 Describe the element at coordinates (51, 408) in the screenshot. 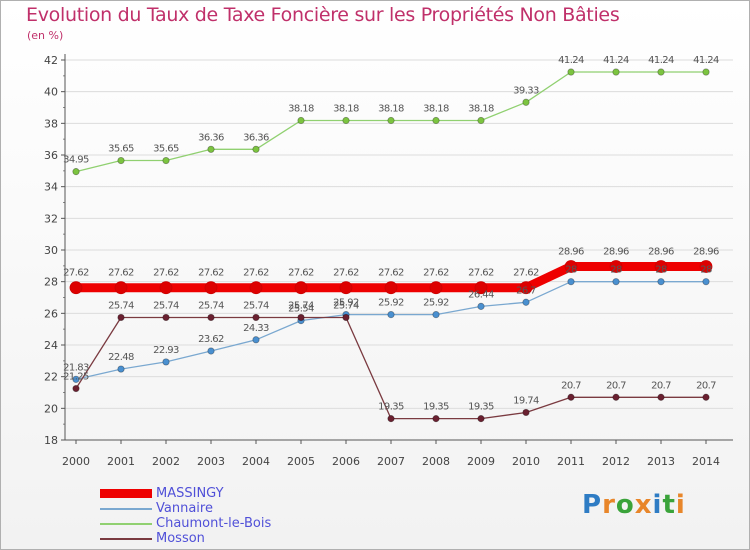

I see `y-tick-label: 20` at that location.